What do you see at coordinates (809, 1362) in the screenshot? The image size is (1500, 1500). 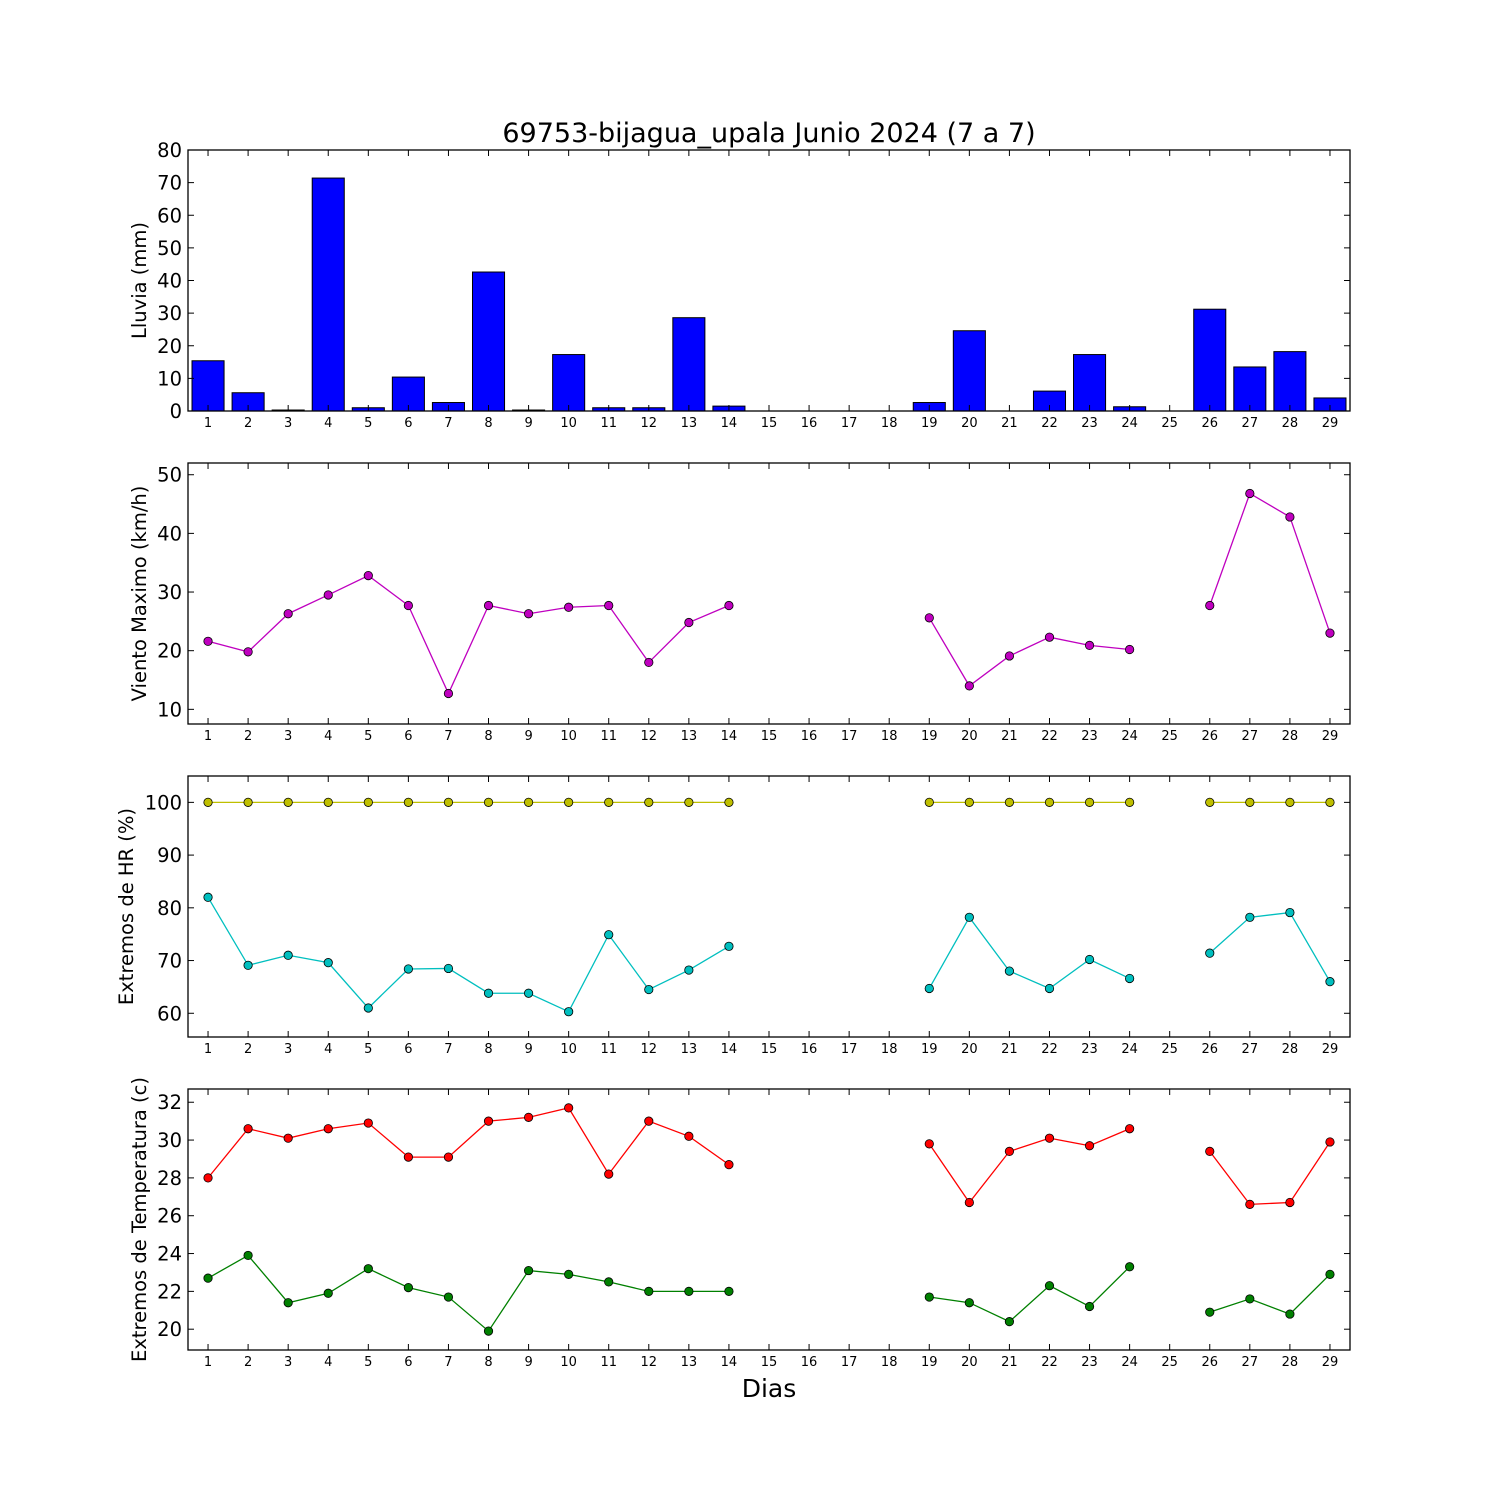 I see `x-tick-label: 16` at bounding box center [809, 1362].